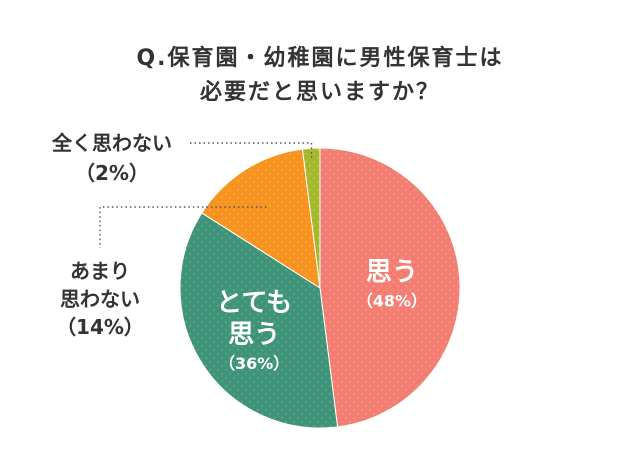 Image resolution: width=640 pixels, height=455 pixels. I want to click on chart-title-line-1: Q.保育園・幼稚園に男性保育士は, so click(320, 58).